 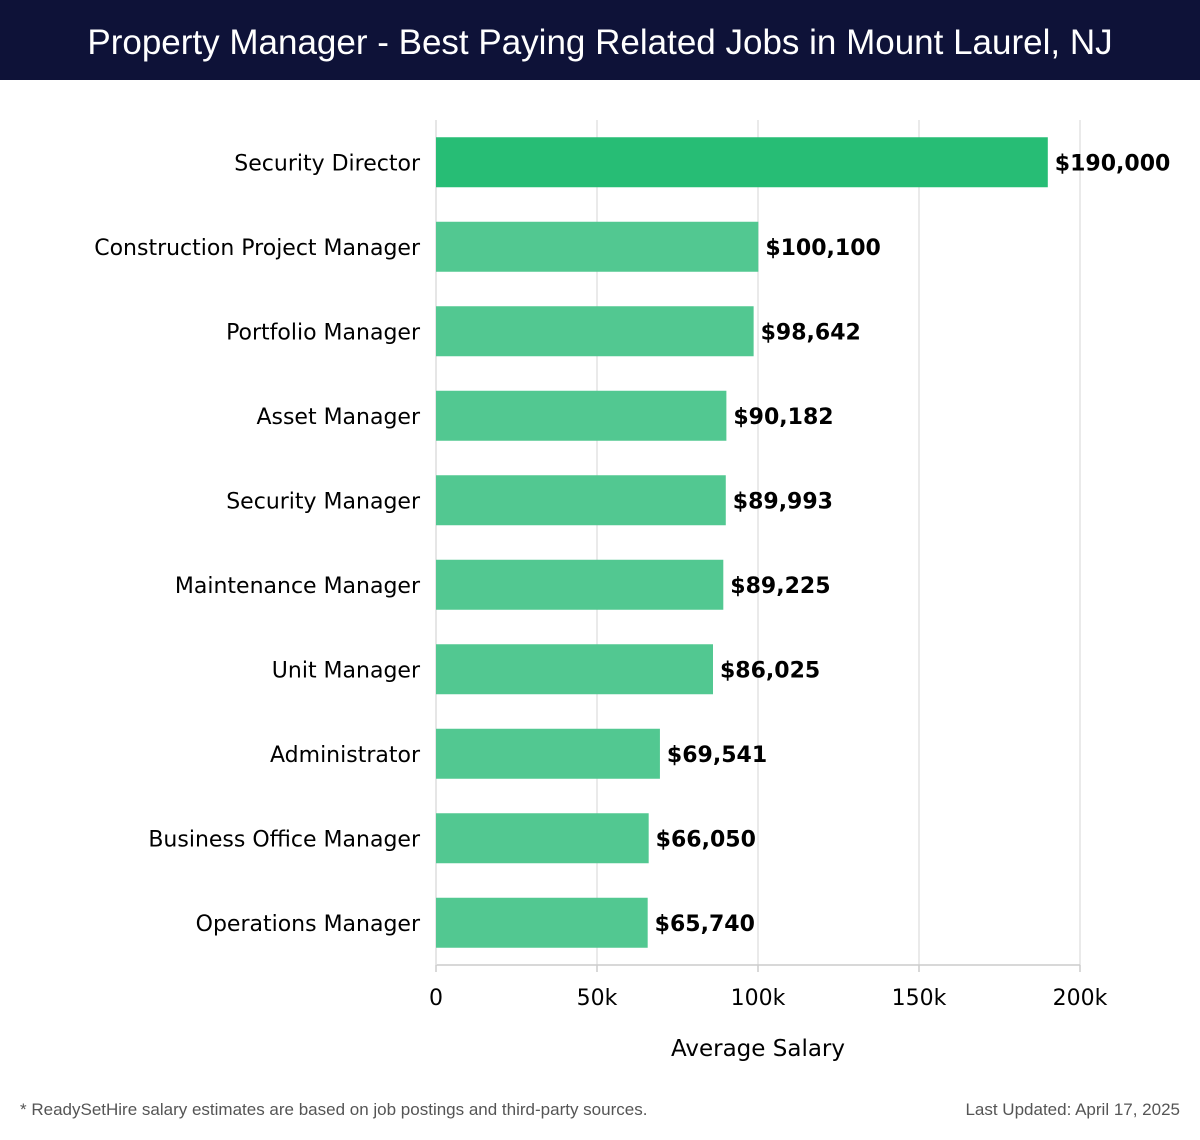 I want to click on data-label: $69,541, so click(x=717, y=755).